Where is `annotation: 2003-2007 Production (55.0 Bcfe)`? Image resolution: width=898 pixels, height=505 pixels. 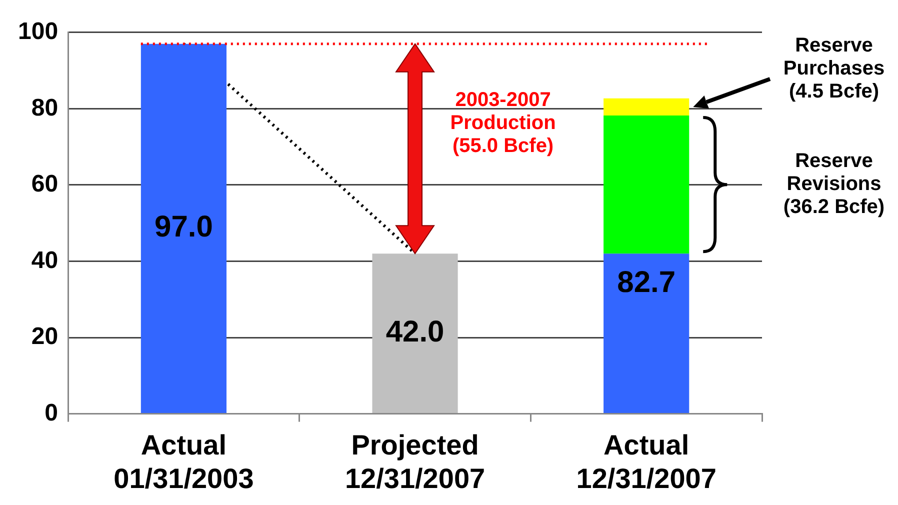 annotation: 2003-2007 Production (55.0 Bcfe) is located at coordinates (503, 123).